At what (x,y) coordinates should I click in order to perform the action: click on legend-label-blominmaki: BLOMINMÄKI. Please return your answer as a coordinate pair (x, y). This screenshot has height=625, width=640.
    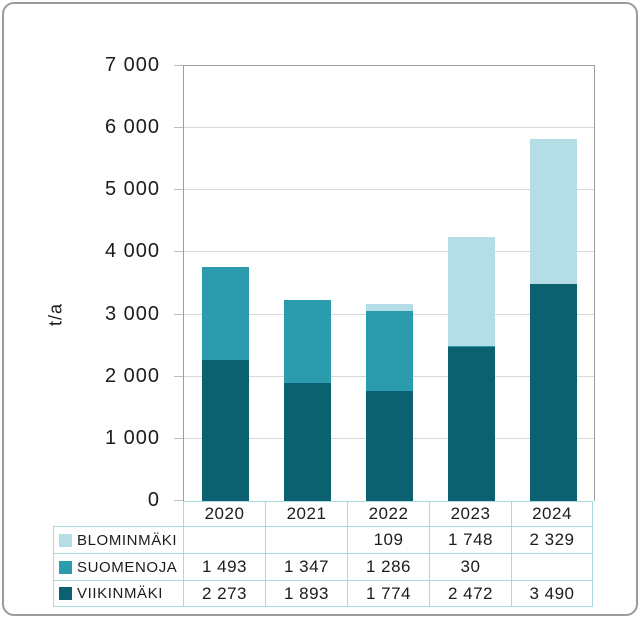
    Looking at the image, I should click on (118, 540).